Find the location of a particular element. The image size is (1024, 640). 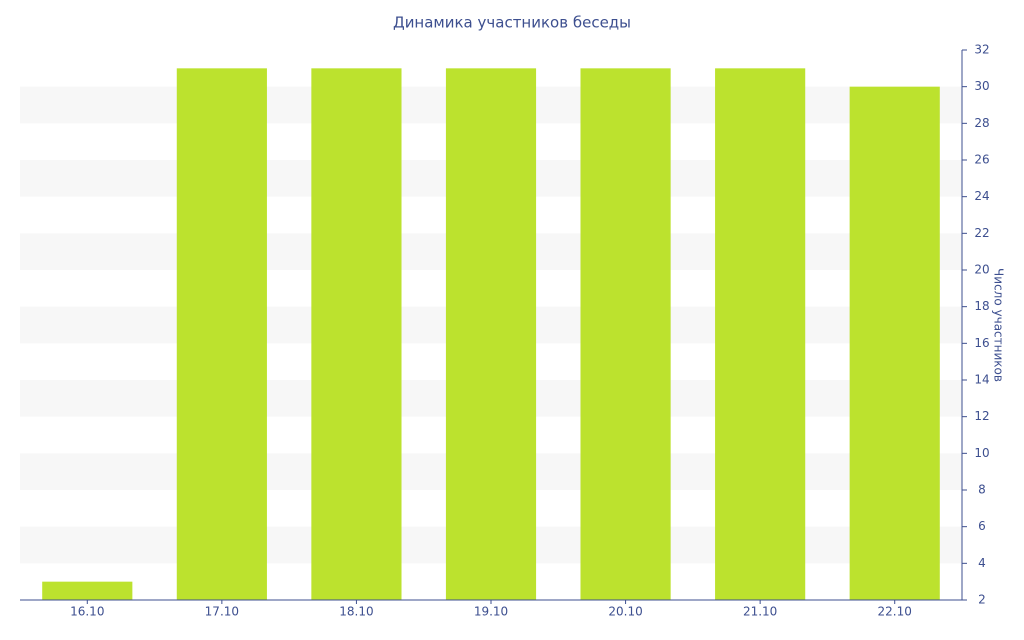

x-tick-label: 18.10 is located at coordinates (356, 612).